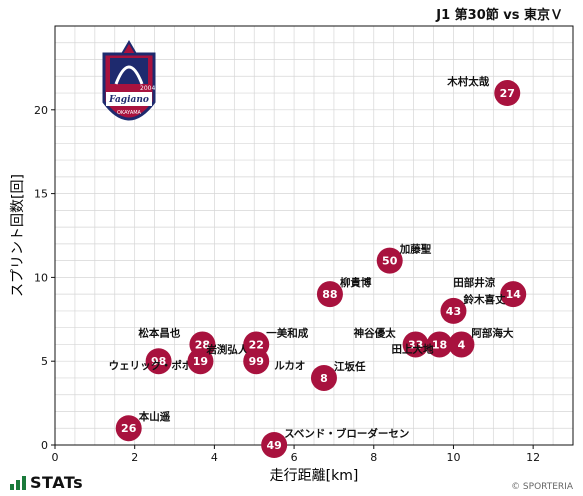 This screenshot has width=583, height=496. Describe the element at coordinates (134, 457) in the screenshot. I see `x-tick-label: 2` at that location.